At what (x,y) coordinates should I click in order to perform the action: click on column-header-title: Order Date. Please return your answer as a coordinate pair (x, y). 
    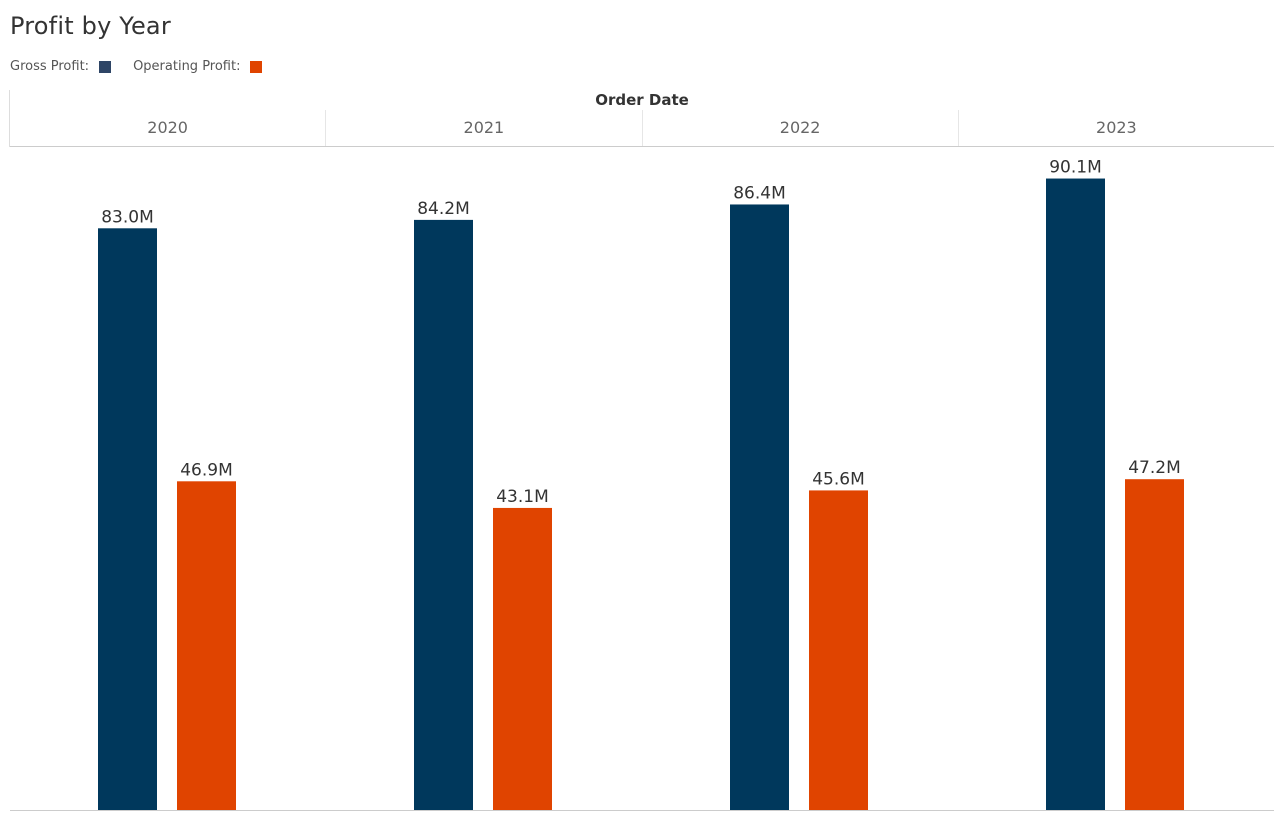
    Looking at the image, I should click on (642, 100).